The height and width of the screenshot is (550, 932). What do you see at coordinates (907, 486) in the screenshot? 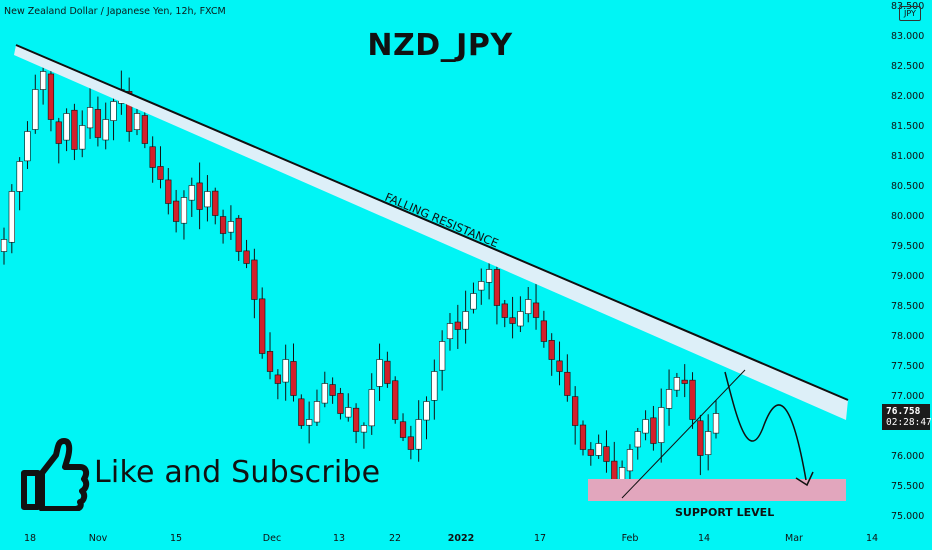
I see `y-tick-label: 75.500` at bounding box center [907, 486].